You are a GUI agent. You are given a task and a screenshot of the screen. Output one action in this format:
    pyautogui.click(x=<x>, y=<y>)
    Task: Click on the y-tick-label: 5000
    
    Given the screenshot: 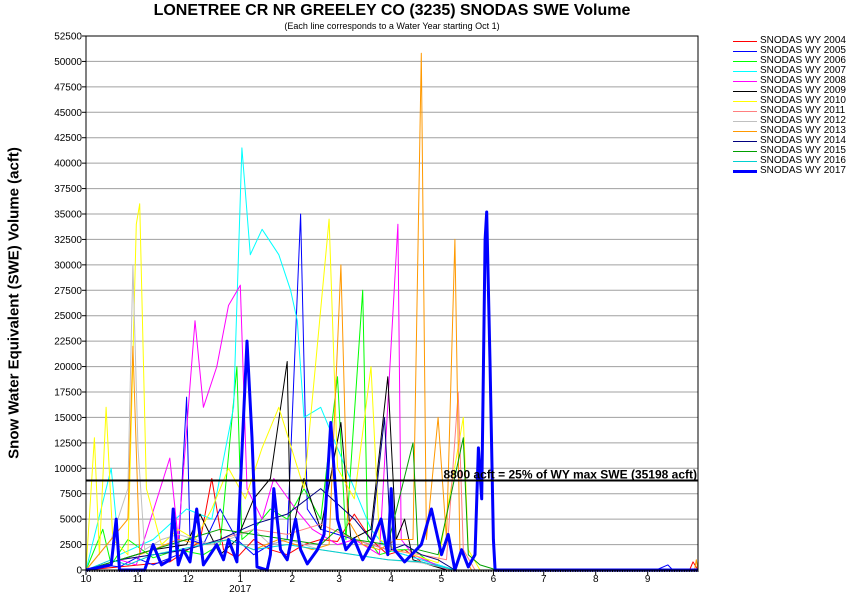 What is the action you would take?
    pyautogui.click(x=71, y=520)
    